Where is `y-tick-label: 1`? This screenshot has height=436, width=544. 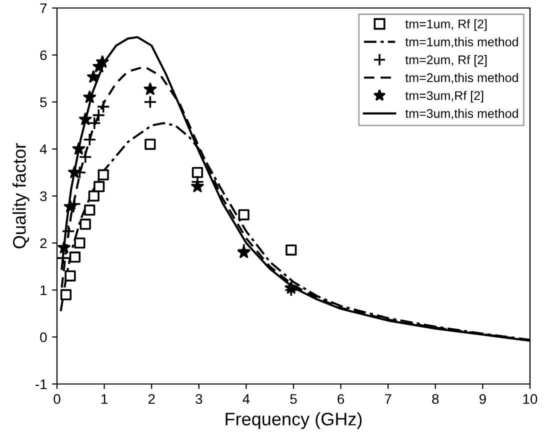
y-tick-label: 1 is located at coordinates (43, 290).